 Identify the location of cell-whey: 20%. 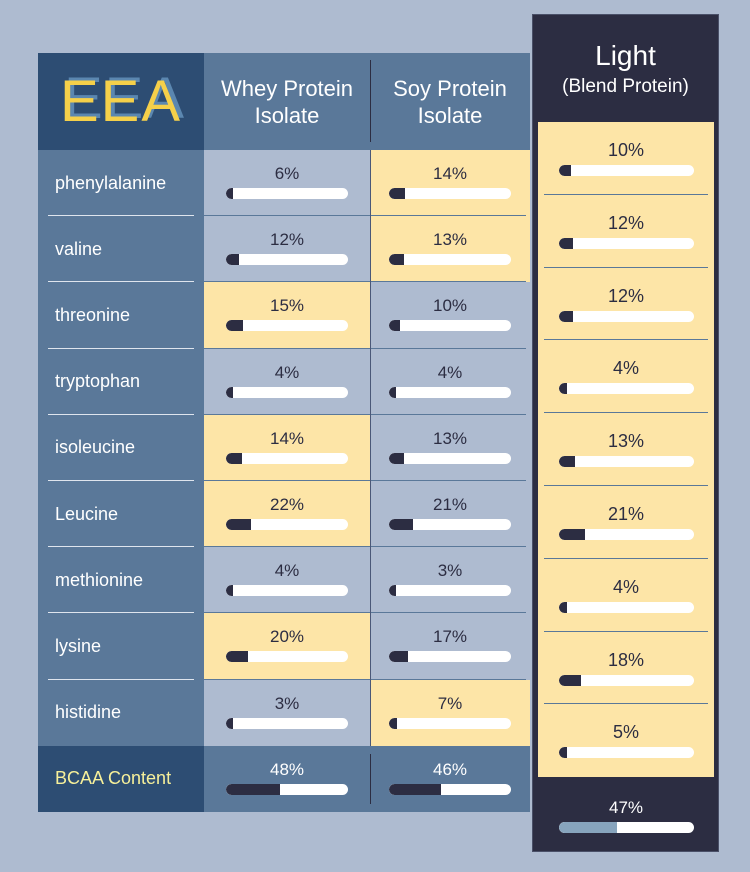
(287, 646).